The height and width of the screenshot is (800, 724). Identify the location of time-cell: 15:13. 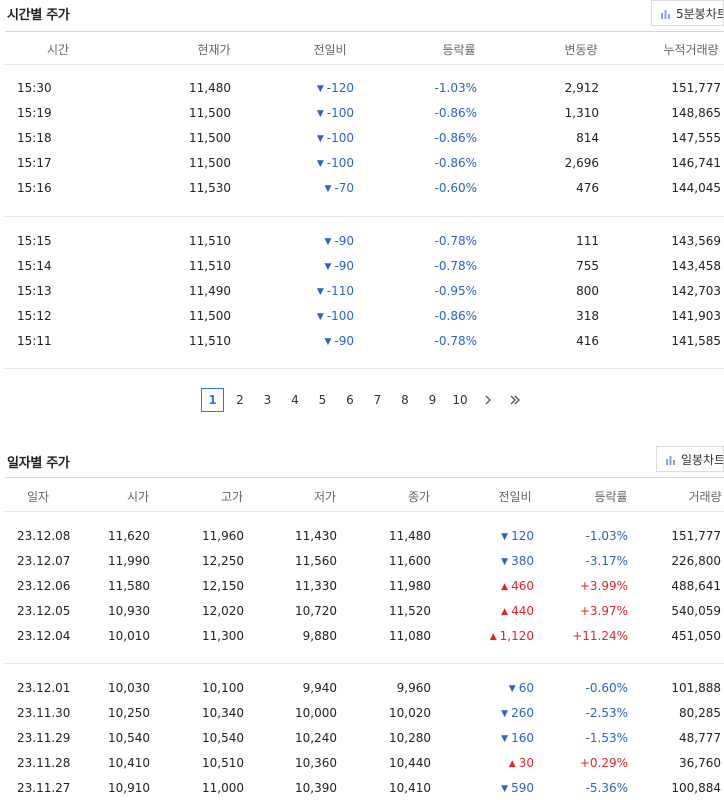
(34, 291).